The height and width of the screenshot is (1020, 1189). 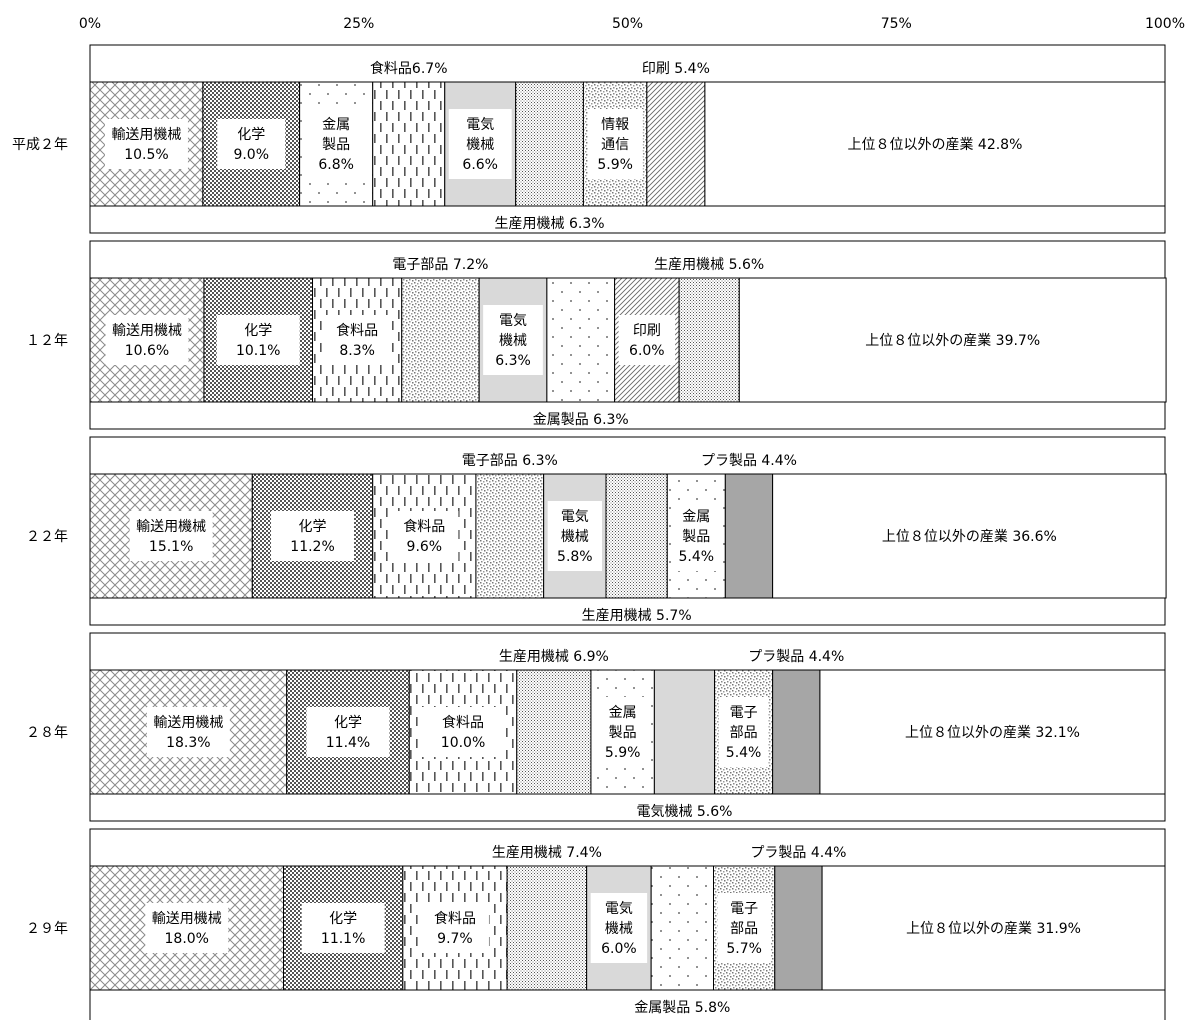 What do you see at coordinates (147, 351) in the screenshot?
I see `segment-label: 10.6%` at bounding box center [147, 351].